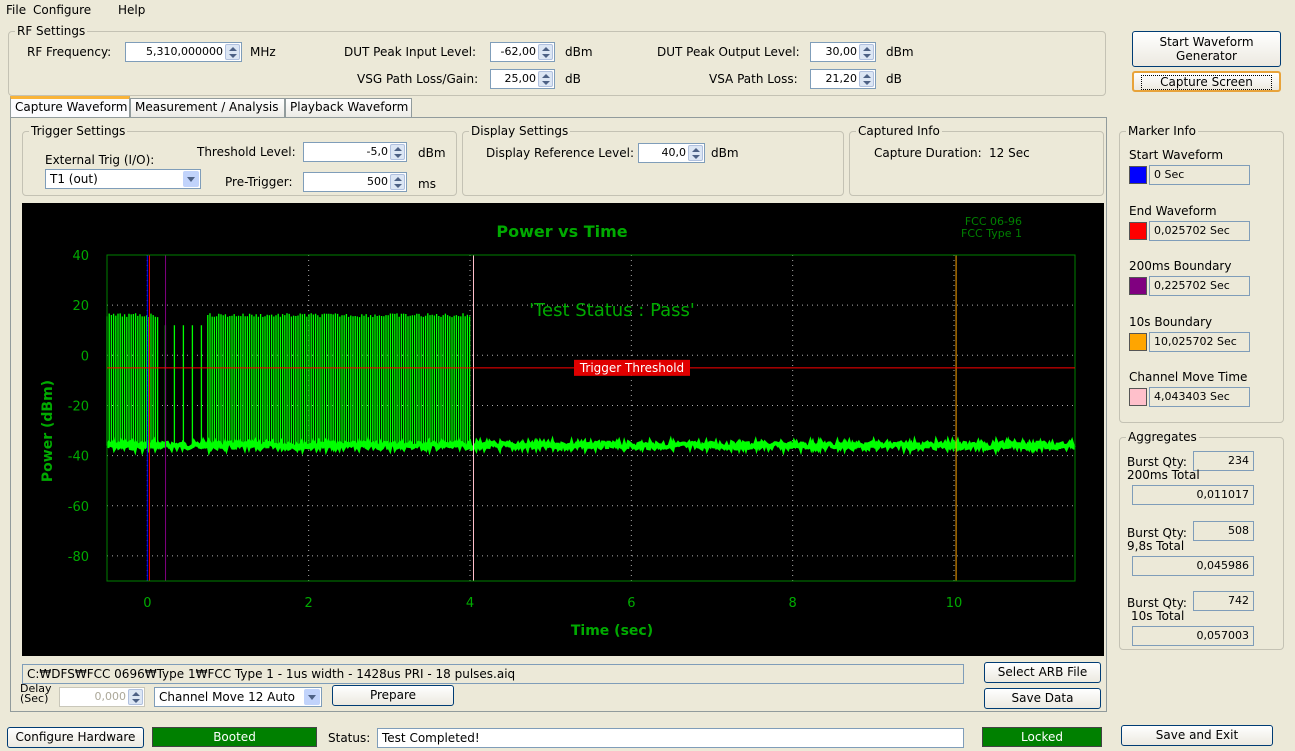  I want to click on x-tick-label: 2, so click(309, 603).